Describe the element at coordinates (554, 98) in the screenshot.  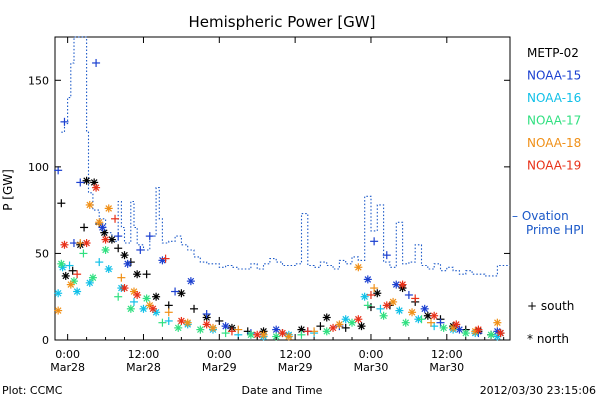
I see `legend-noaa-16: NOAA-16` at that location.